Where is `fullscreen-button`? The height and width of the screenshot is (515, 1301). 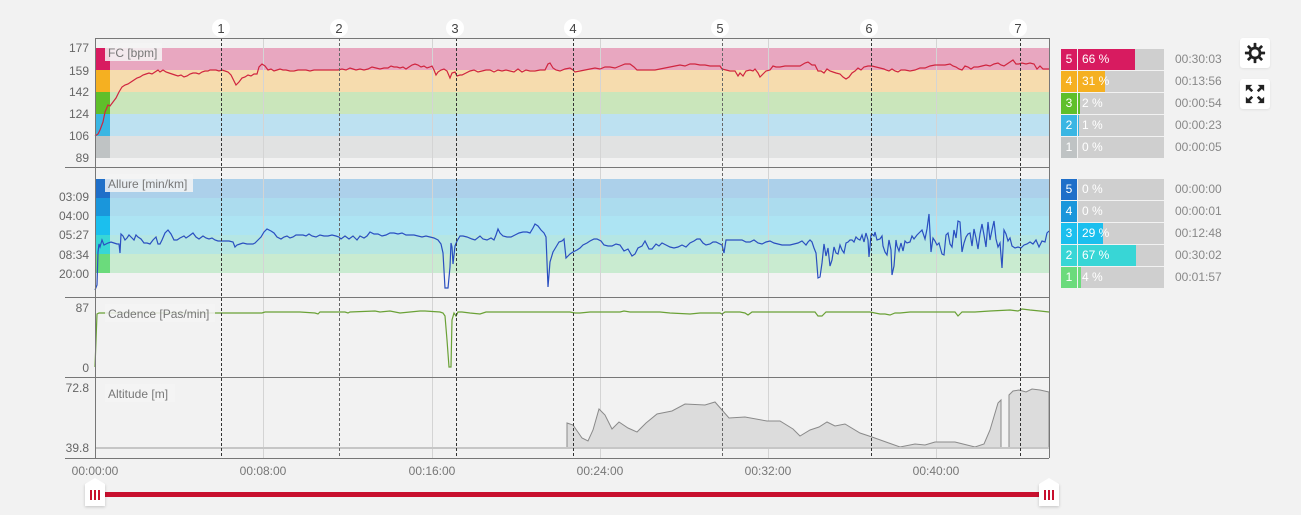 fullscreen-button is located at coordinates (1255, 94).